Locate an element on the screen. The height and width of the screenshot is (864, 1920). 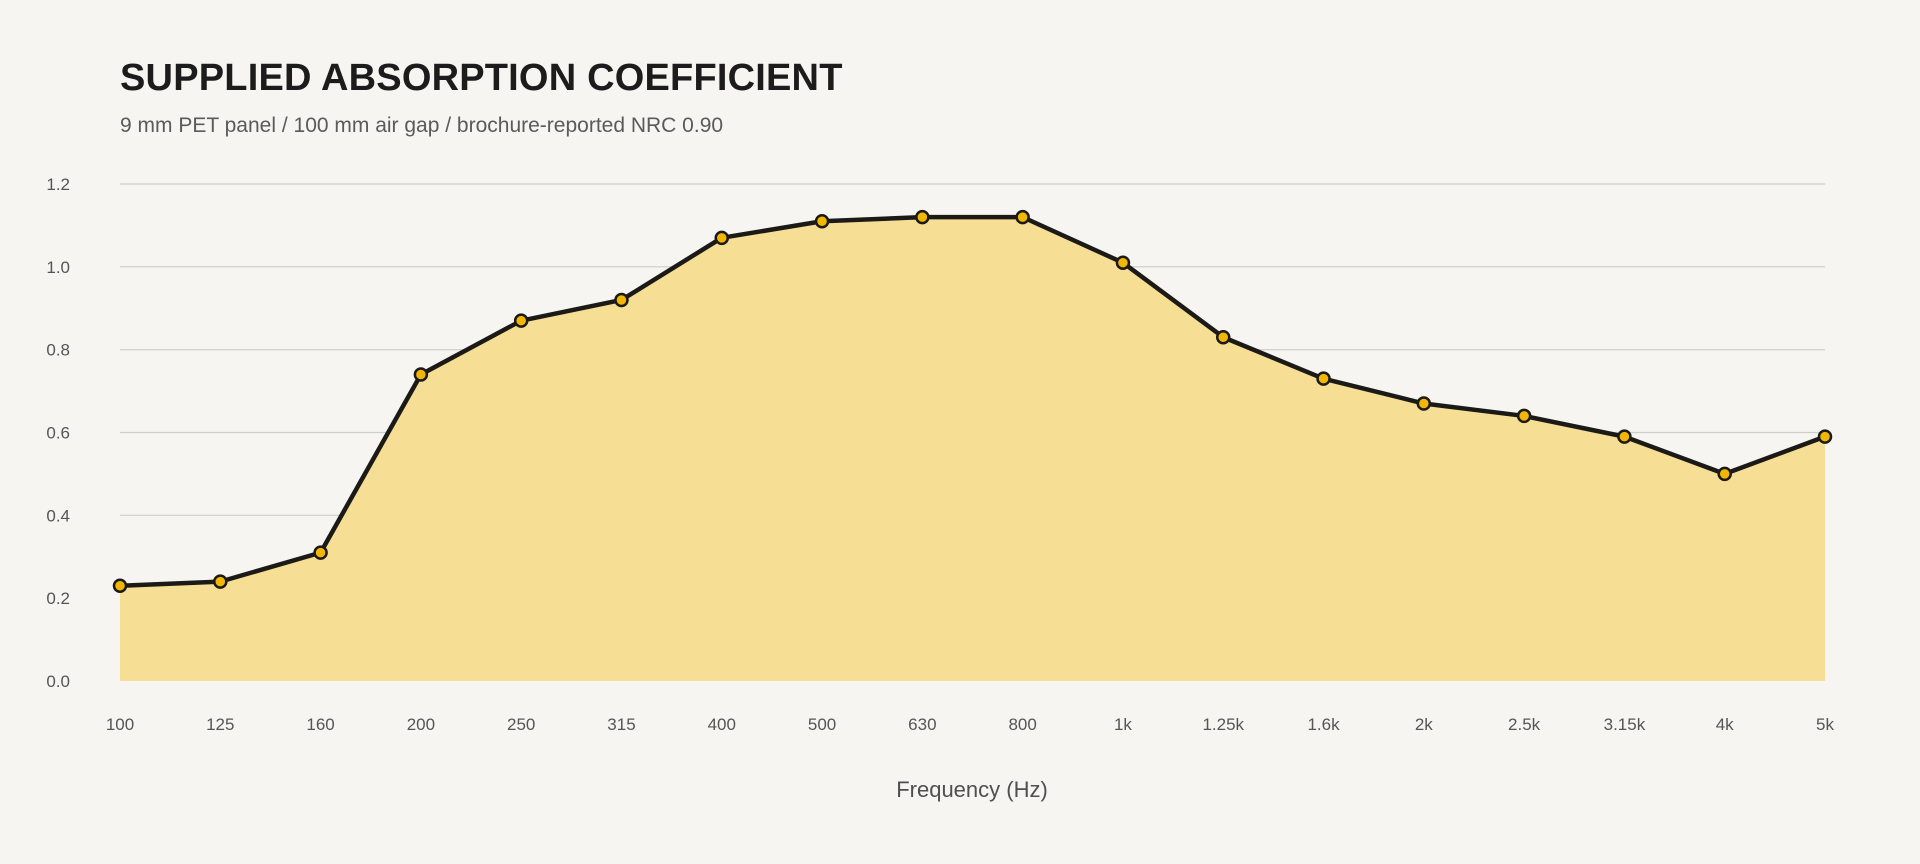
x-tick-label: 800 is located at coordinates (1022, 724).